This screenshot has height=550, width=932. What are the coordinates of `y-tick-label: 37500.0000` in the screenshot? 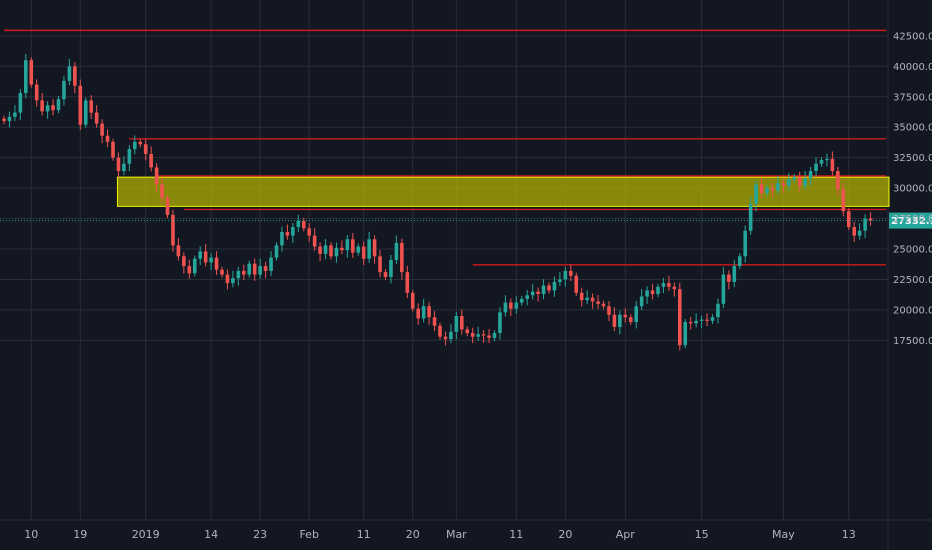 It's located at (912, 97).